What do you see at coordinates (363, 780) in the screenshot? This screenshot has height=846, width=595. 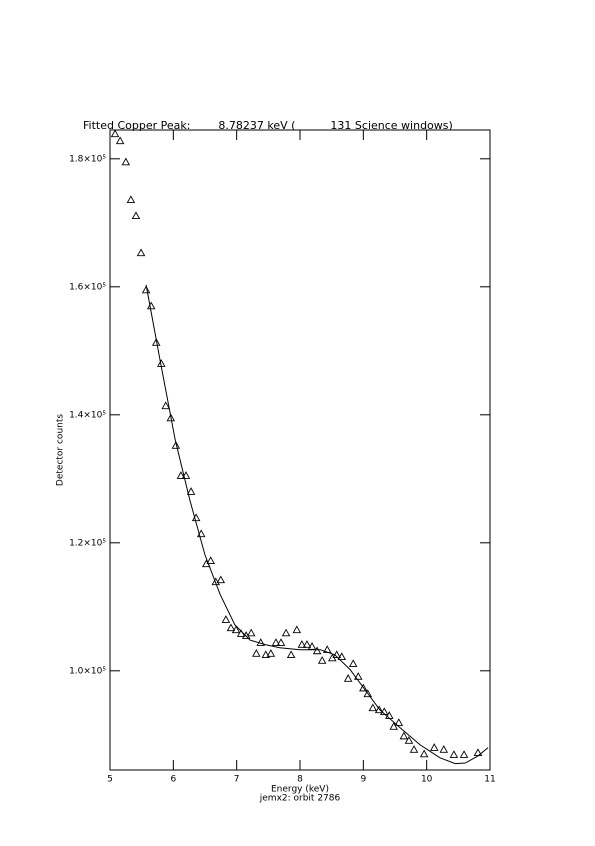 I see `x-tick-label: 9` at bounding box center [363, 780].